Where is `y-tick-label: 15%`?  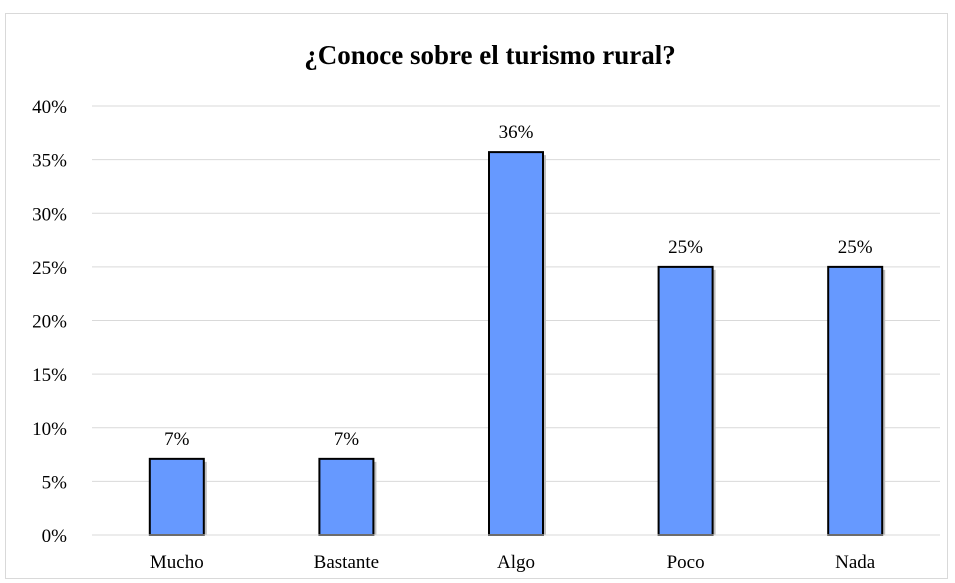
y-tick-label: 15% is located at coordinates (49, 375).